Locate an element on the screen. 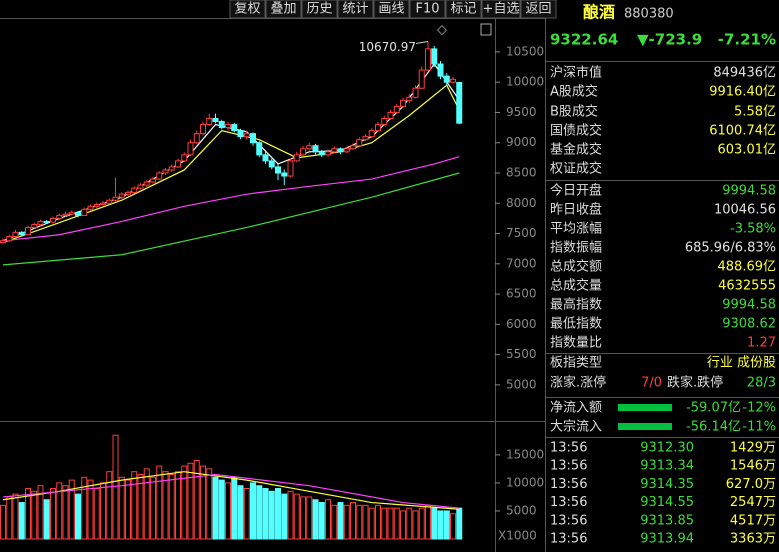  y-tick-label: 7000 is located at coordinates (521, 263).